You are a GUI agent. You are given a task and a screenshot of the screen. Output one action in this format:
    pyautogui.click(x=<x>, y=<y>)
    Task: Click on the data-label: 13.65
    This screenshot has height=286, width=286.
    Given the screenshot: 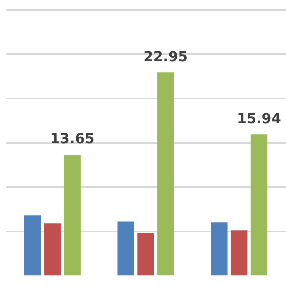 What is the action you would take?
    pyautogui.click(x=72, y=140)
    